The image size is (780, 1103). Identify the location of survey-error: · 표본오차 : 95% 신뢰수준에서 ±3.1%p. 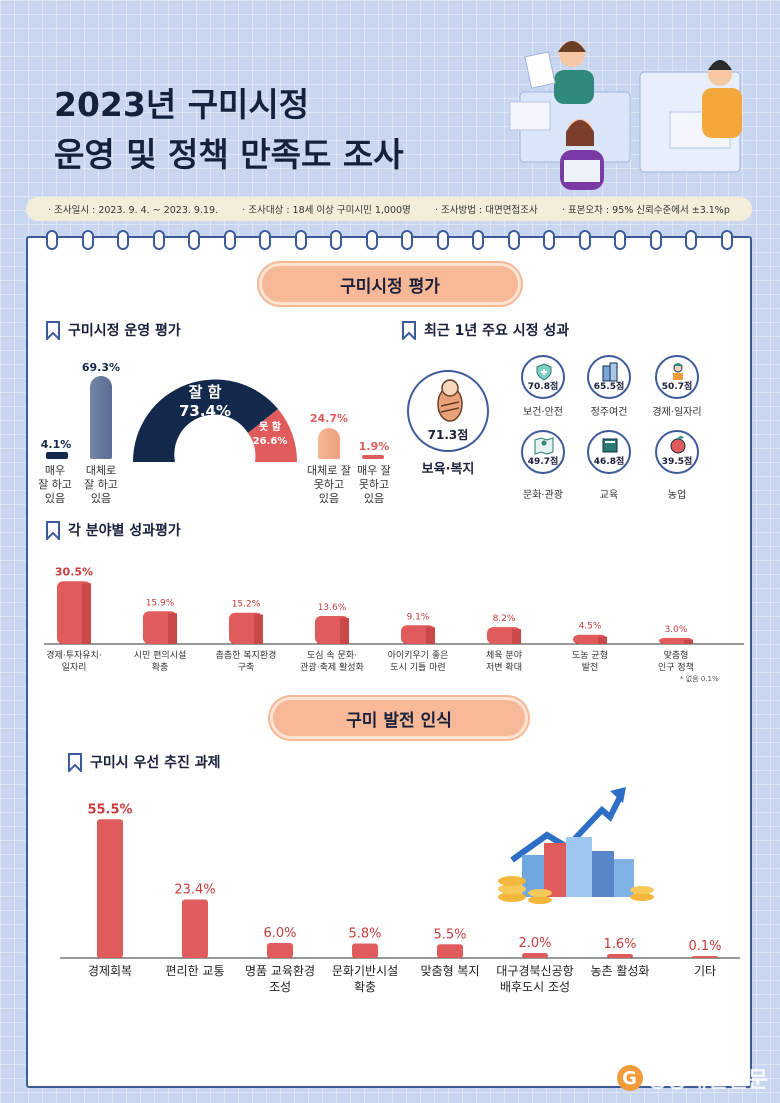
(645, 210).